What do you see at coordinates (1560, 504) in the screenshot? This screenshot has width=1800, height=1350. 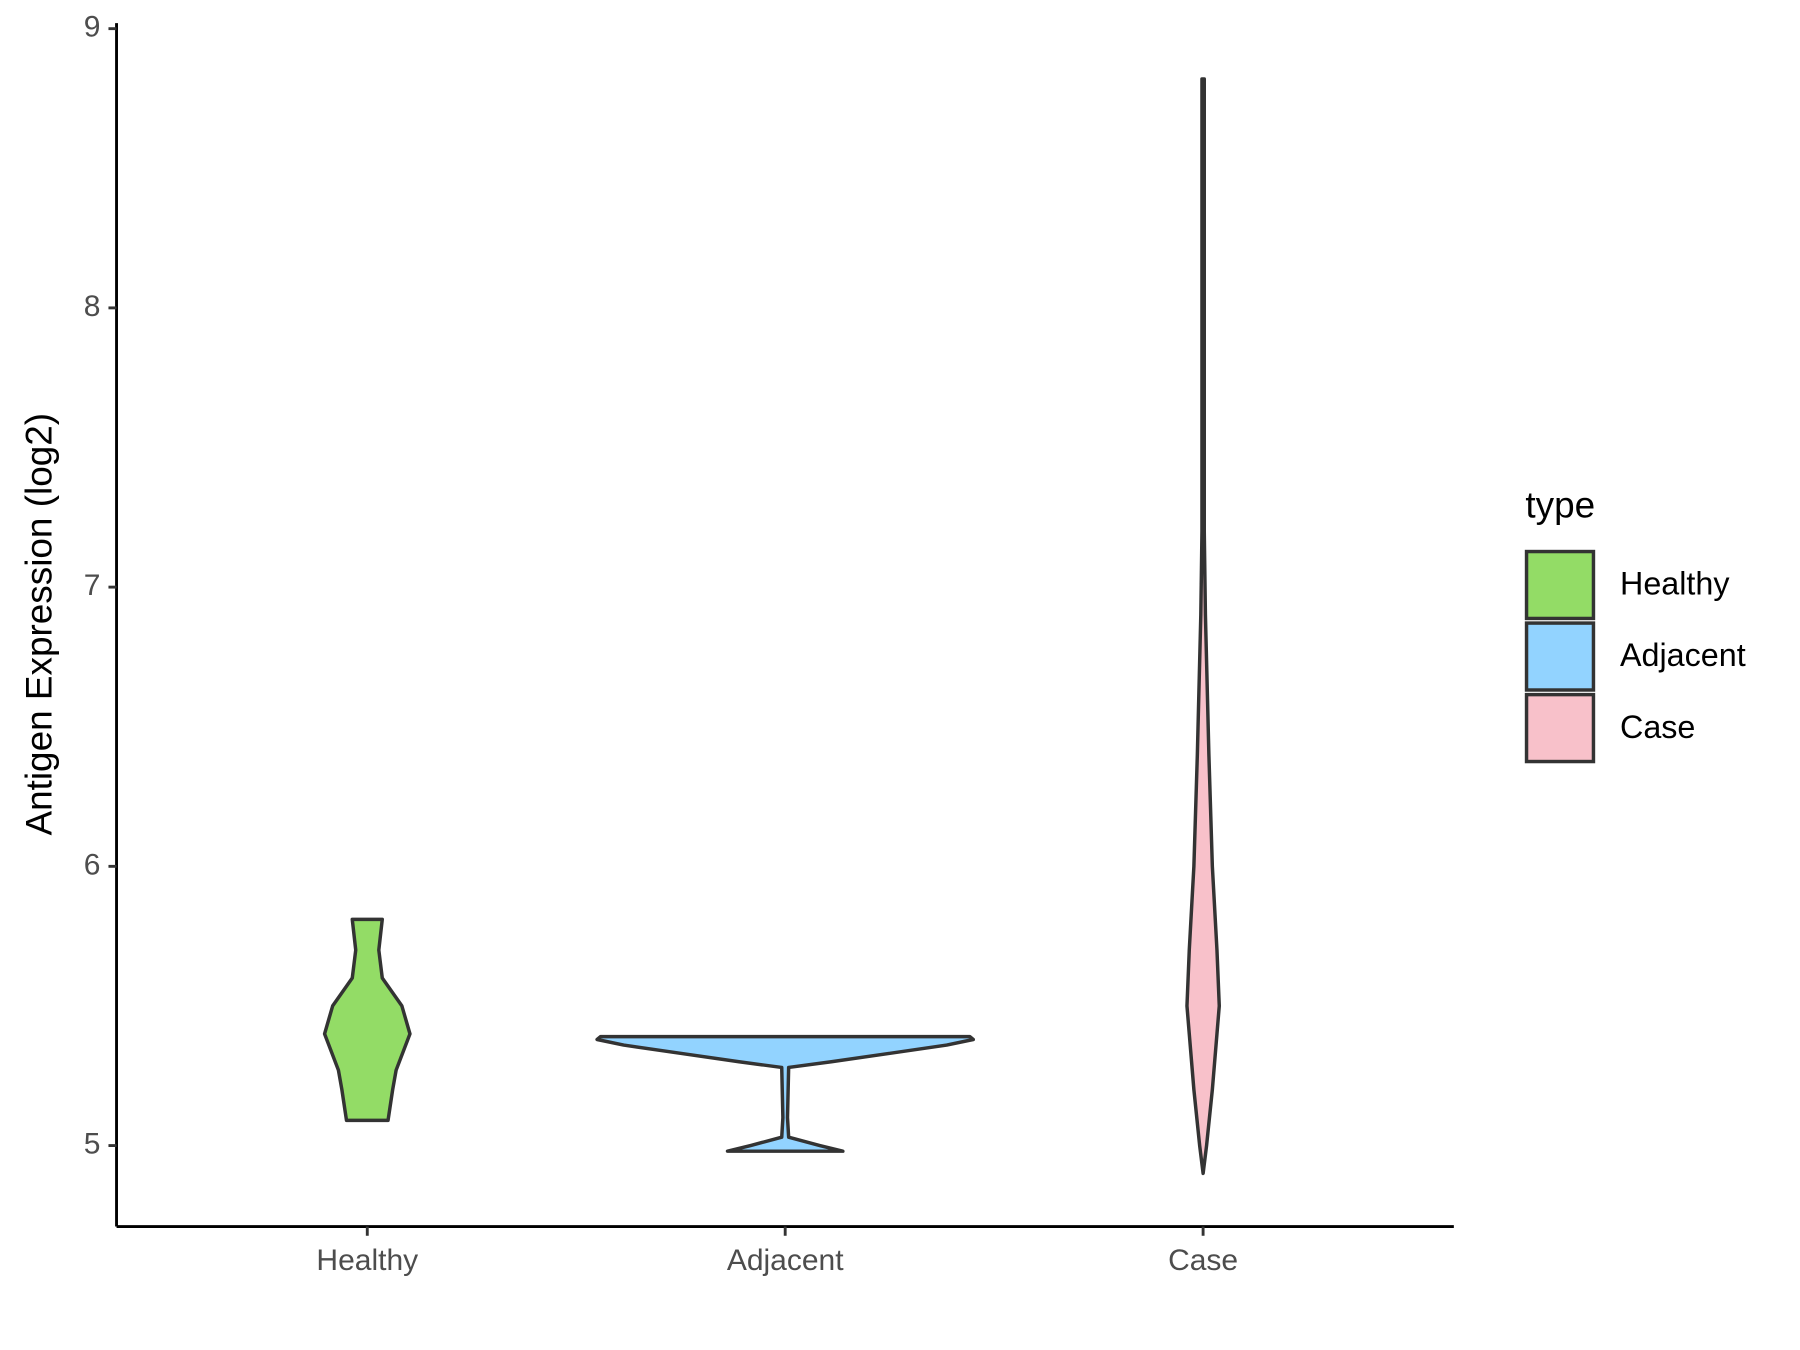 I see `legend-title: type` at bounding box center [1560, 504].